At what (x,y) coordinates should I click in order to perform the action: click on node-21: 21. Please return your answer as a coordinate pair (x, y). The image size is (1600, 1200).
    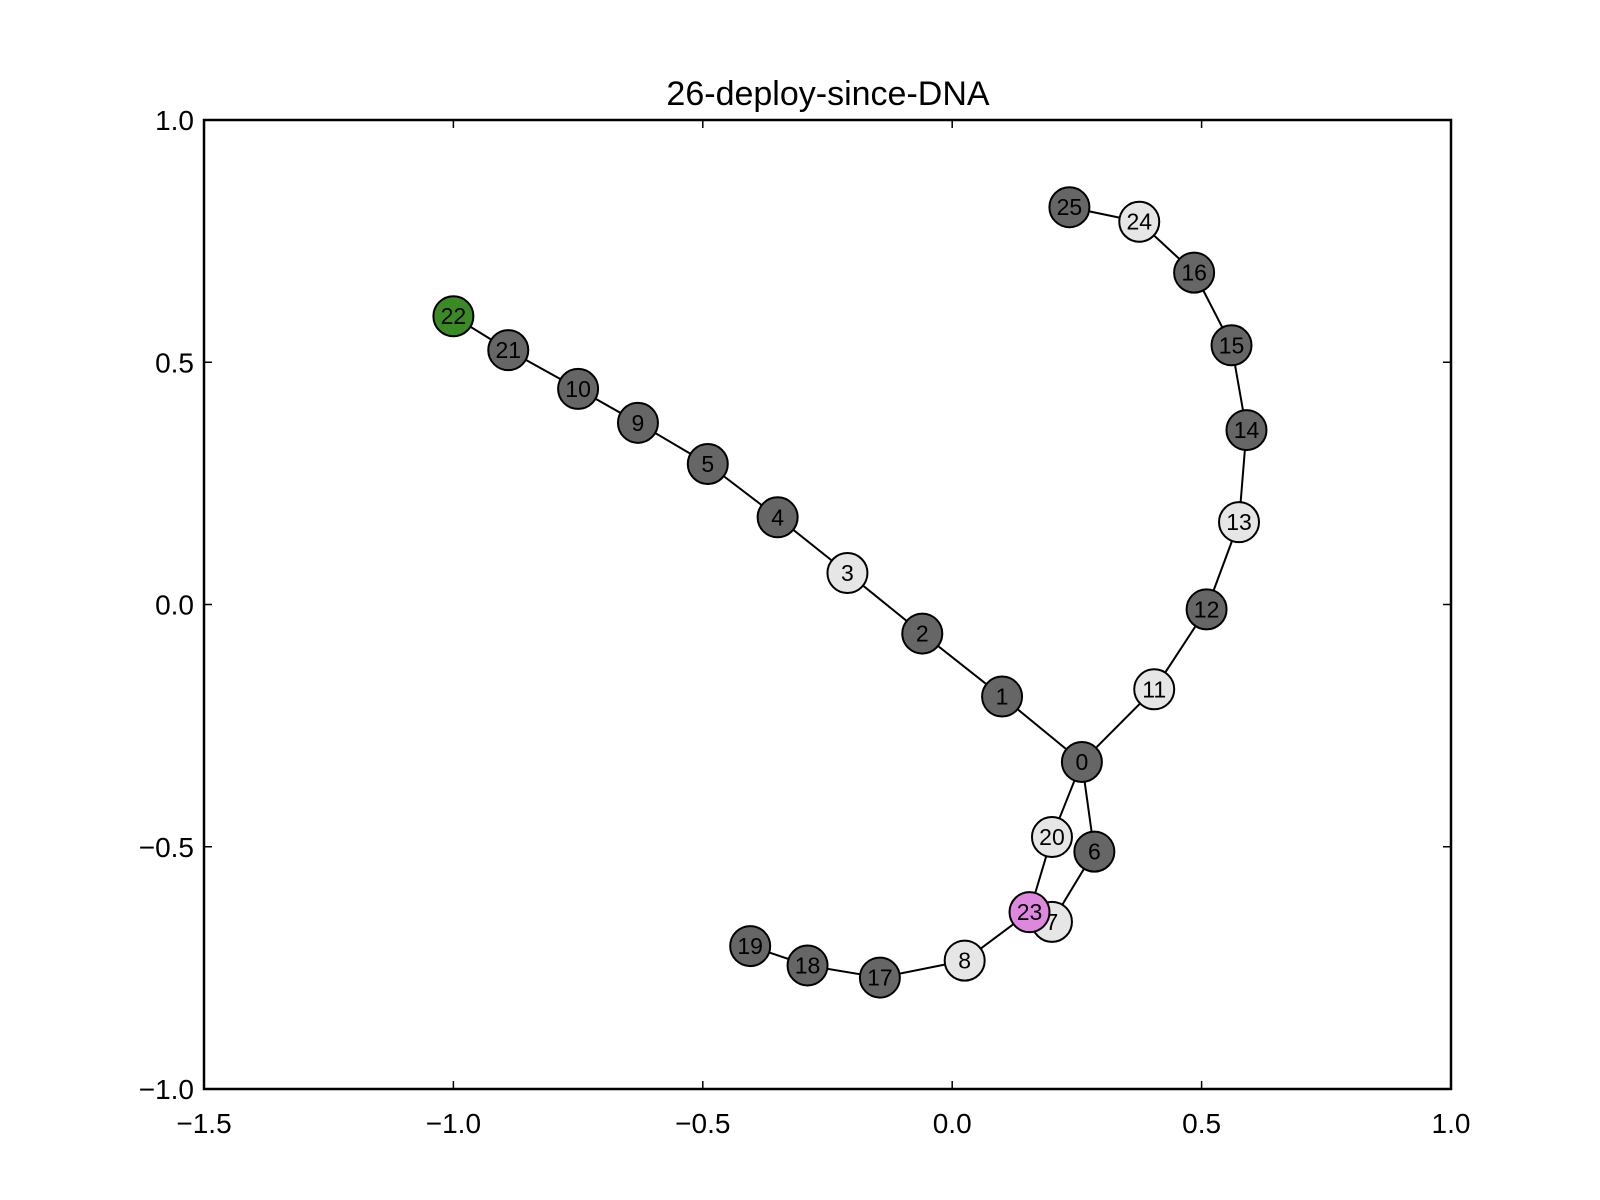
    Looking at the image, I should click on (508, 350).